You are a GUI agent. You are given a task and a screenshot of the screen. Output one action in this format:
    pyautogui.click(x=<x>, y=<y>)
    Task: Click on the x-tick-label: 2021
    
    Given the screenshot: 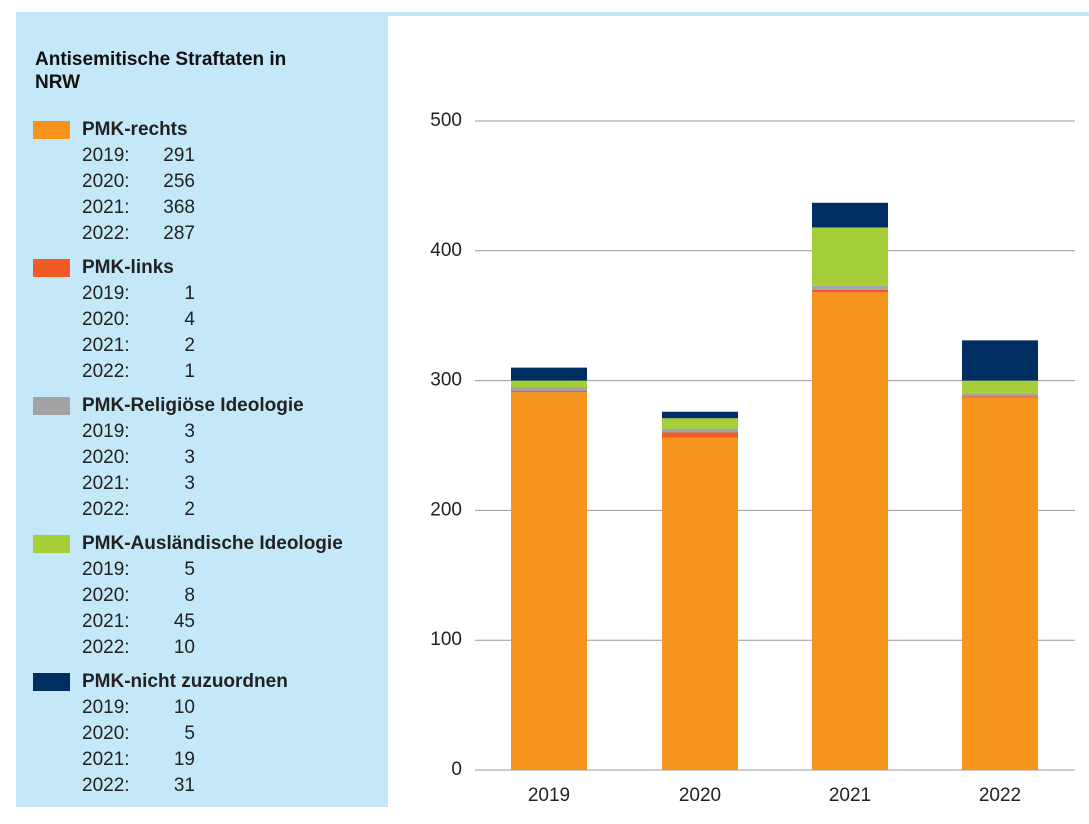 What is the action you would take?
    pyautogui.click(x=850, y=795)
    